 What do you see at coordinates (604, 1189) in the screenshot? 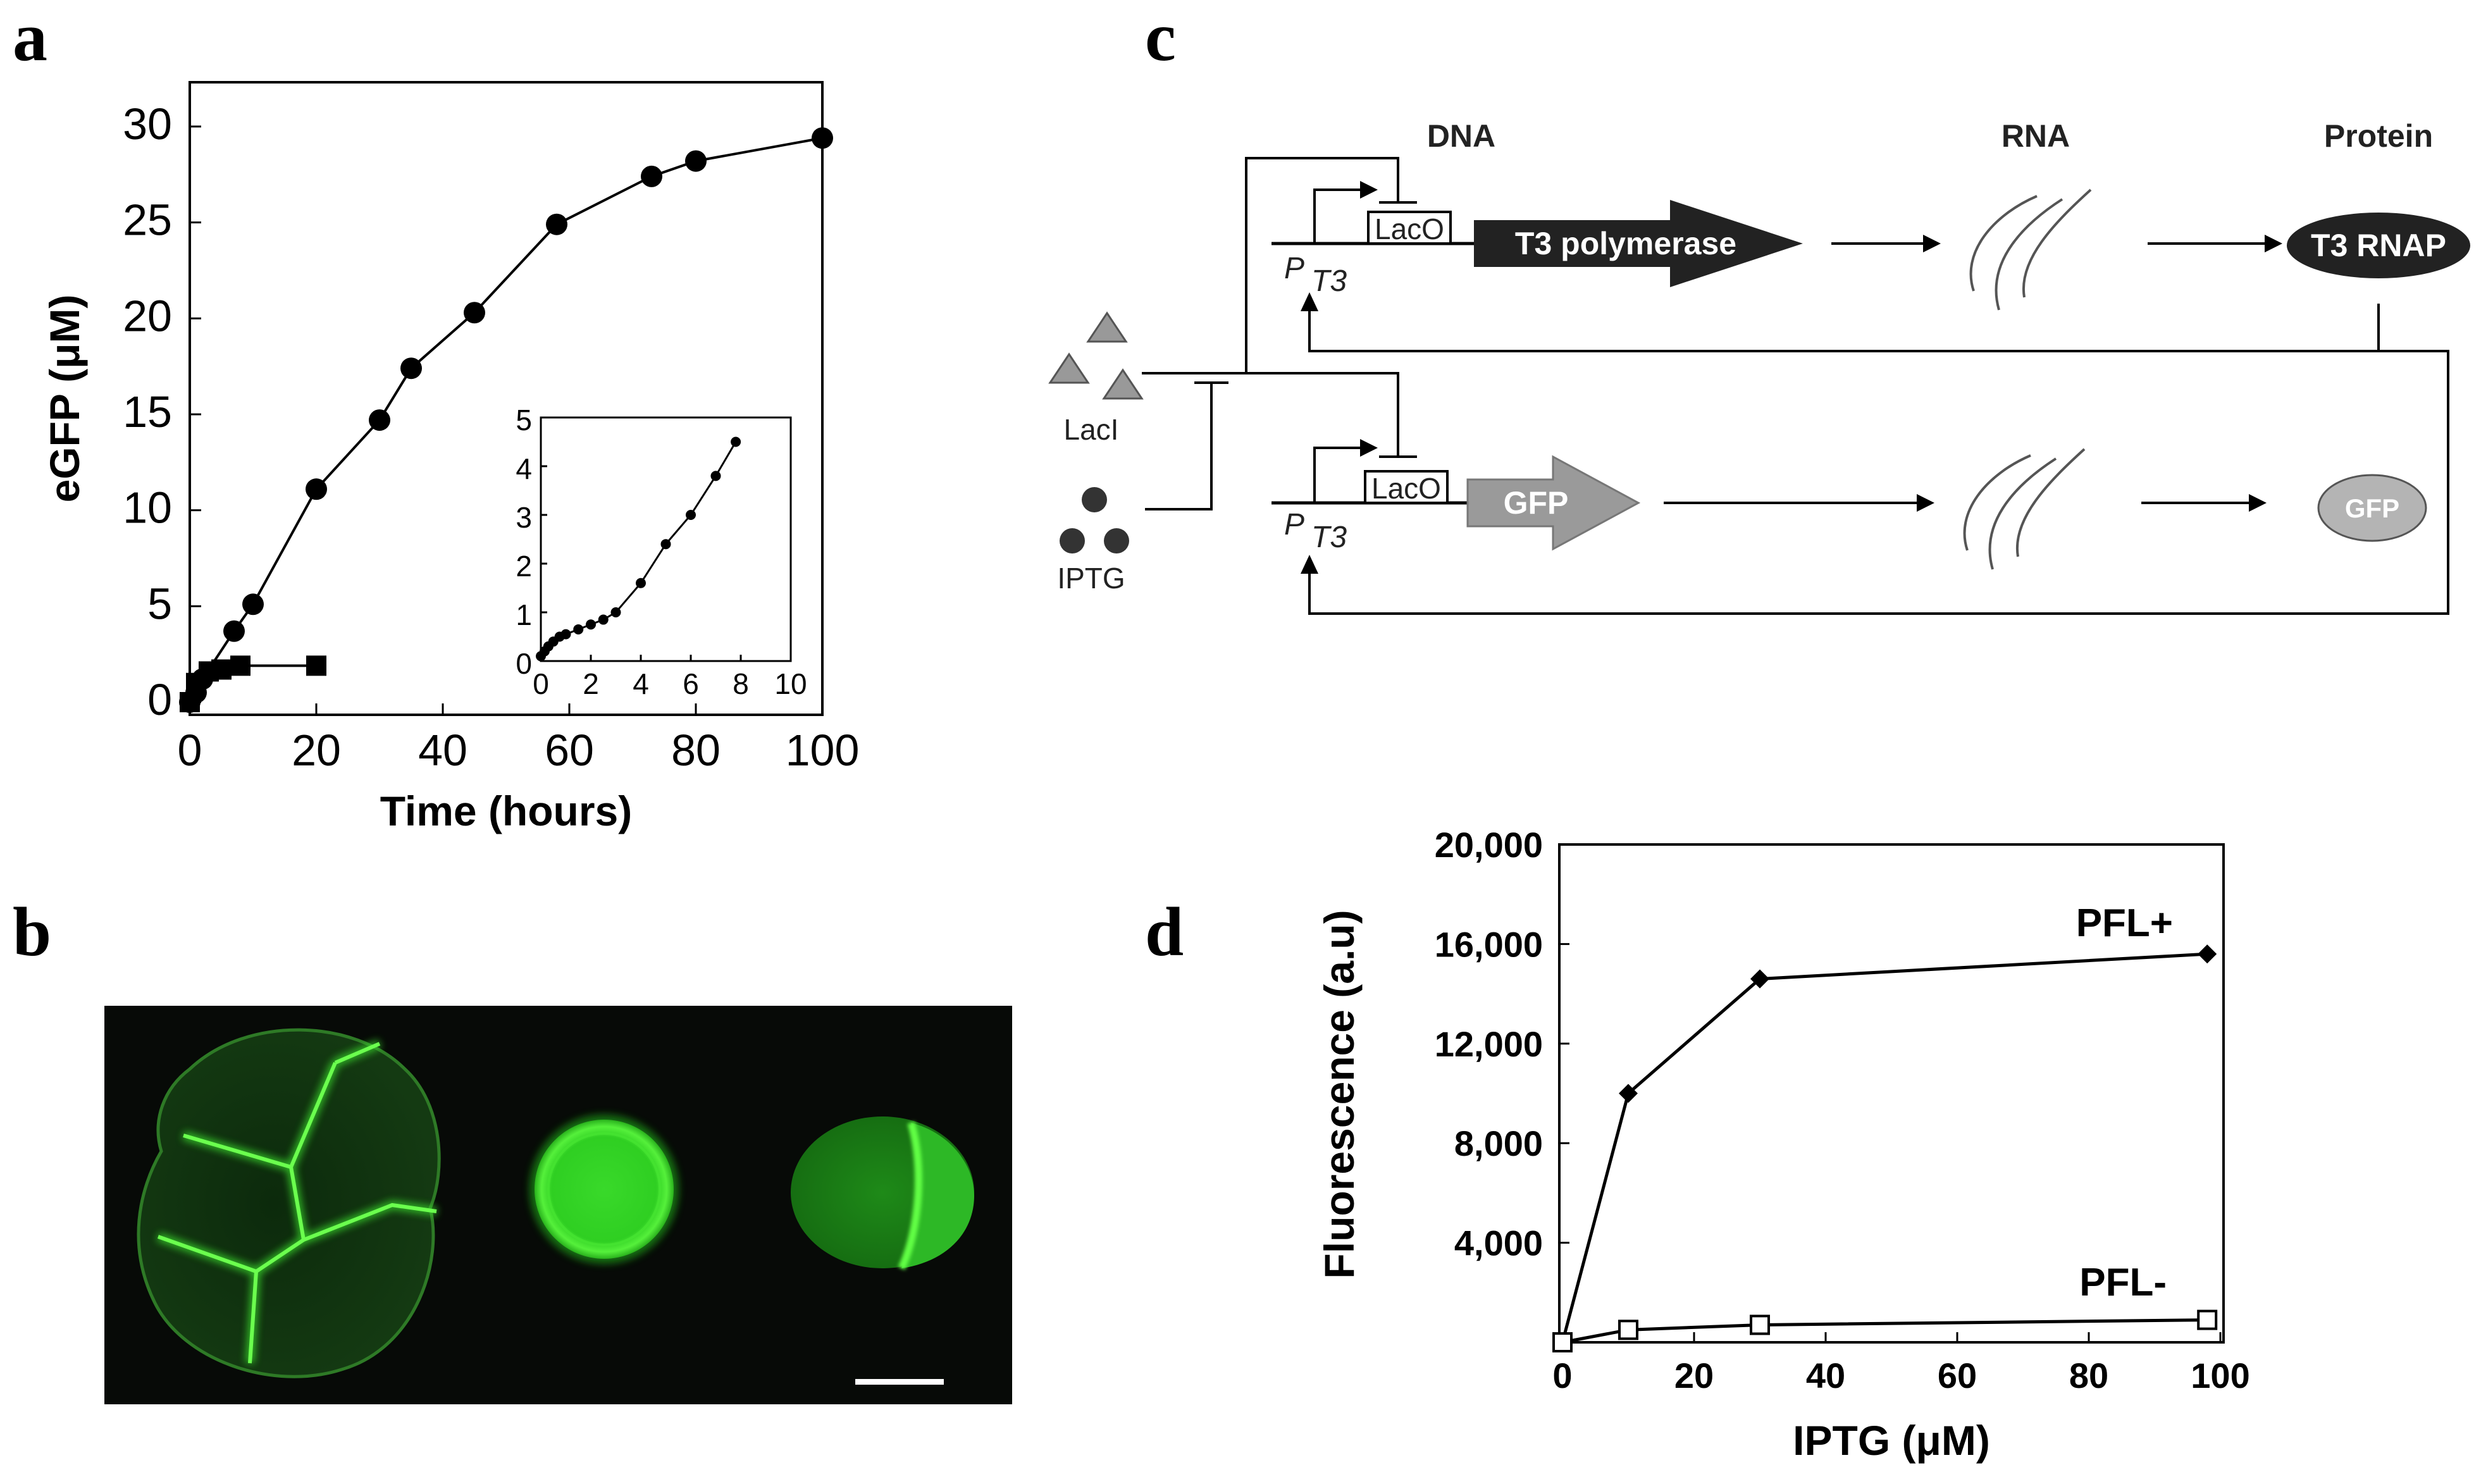
I see `green-vesicle` at bounding box center [604, 1189].